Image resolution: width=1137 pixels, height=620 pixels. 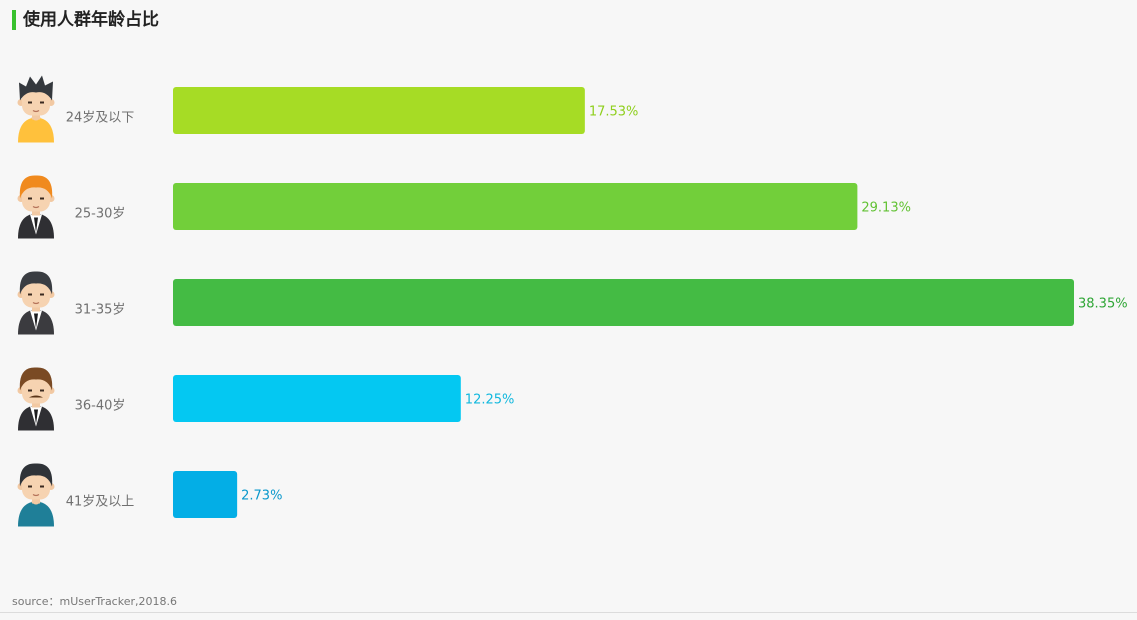 I want to click on data-label: 29.13%, so click(x=886, y=208).